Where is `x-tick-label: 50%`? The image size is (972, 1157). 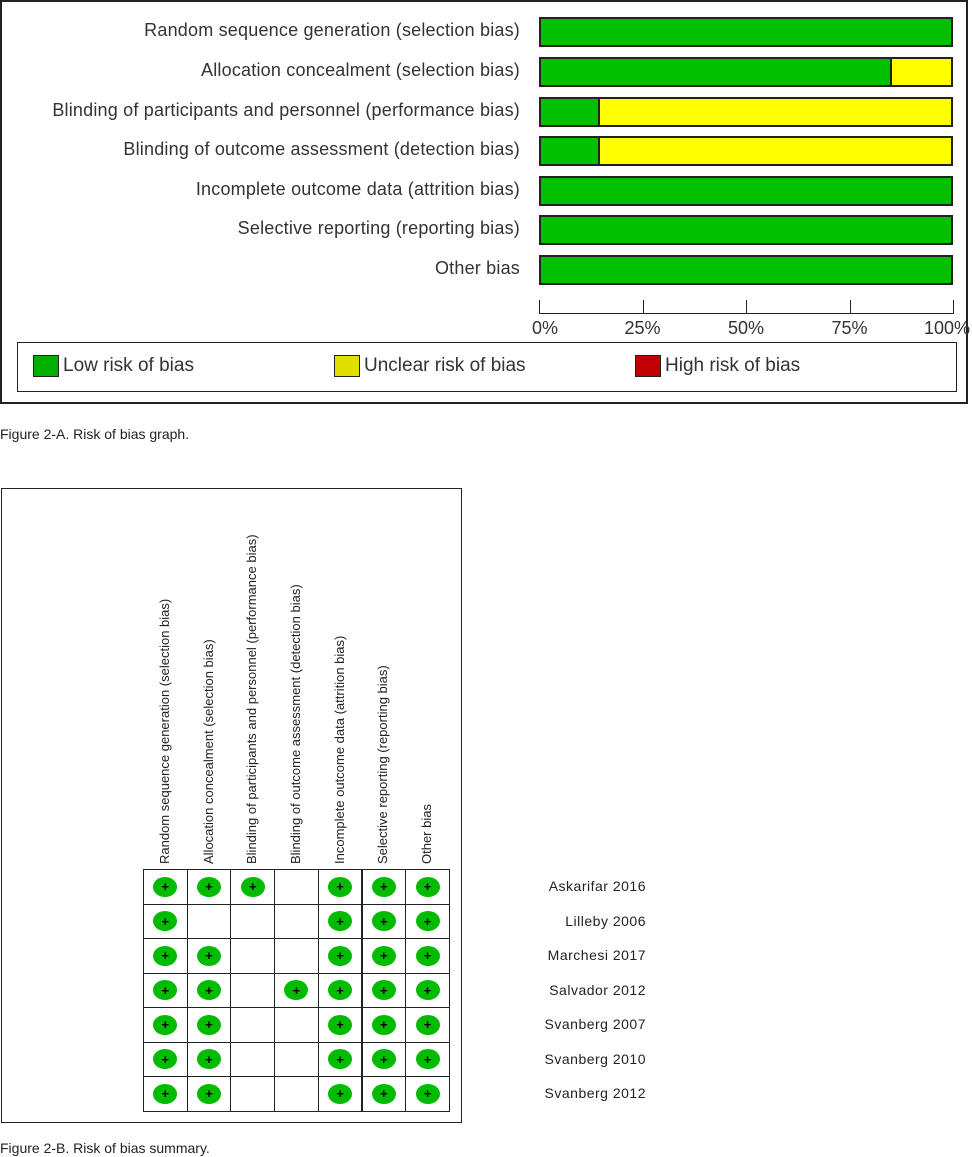
x-tick-label: 50% is located at coordinates (746, 328).